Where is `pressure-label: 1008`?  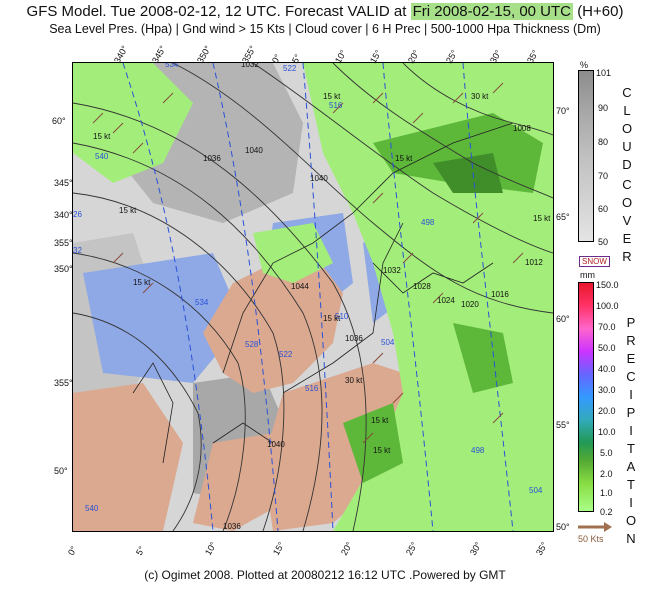 pressure-label: 1008 is located at coordinates (522, 128).